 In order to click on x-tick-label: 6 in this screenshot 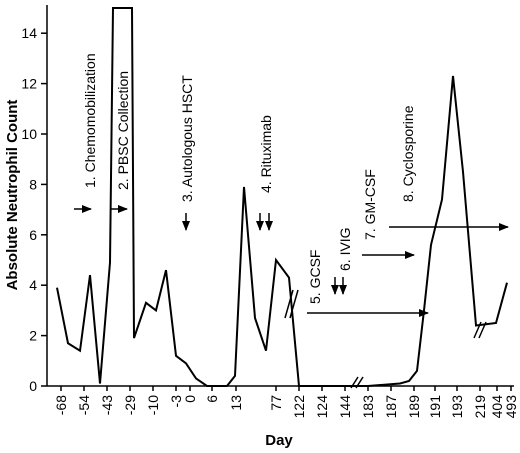, I will do `click(212, 399)`.